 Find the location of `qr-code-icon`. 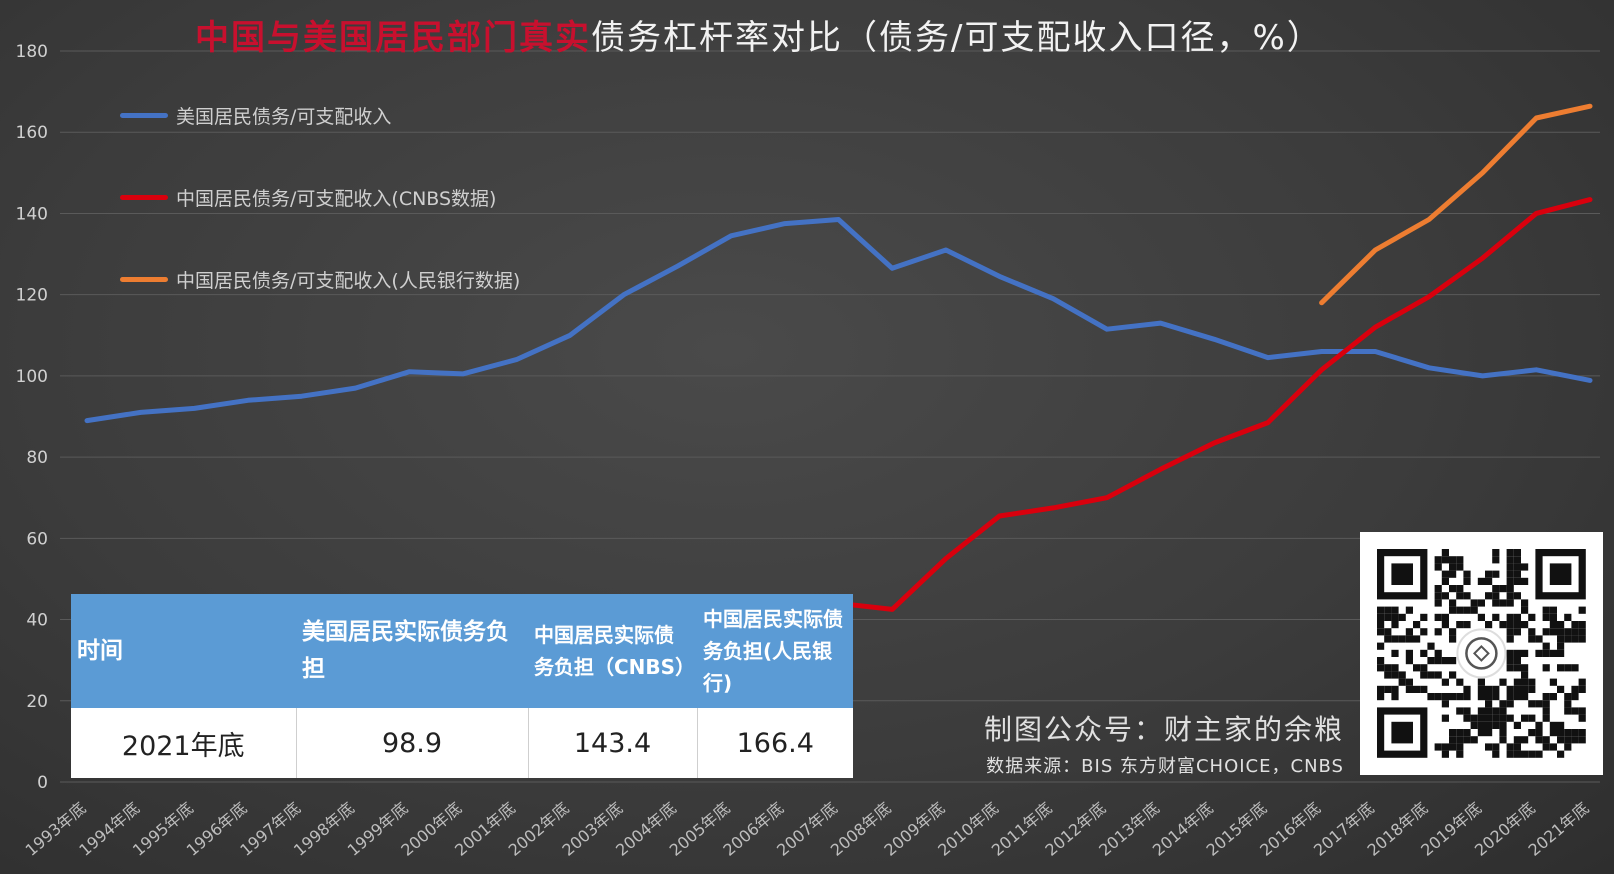

qr-code-icon is located at coordinates (1481, 653).